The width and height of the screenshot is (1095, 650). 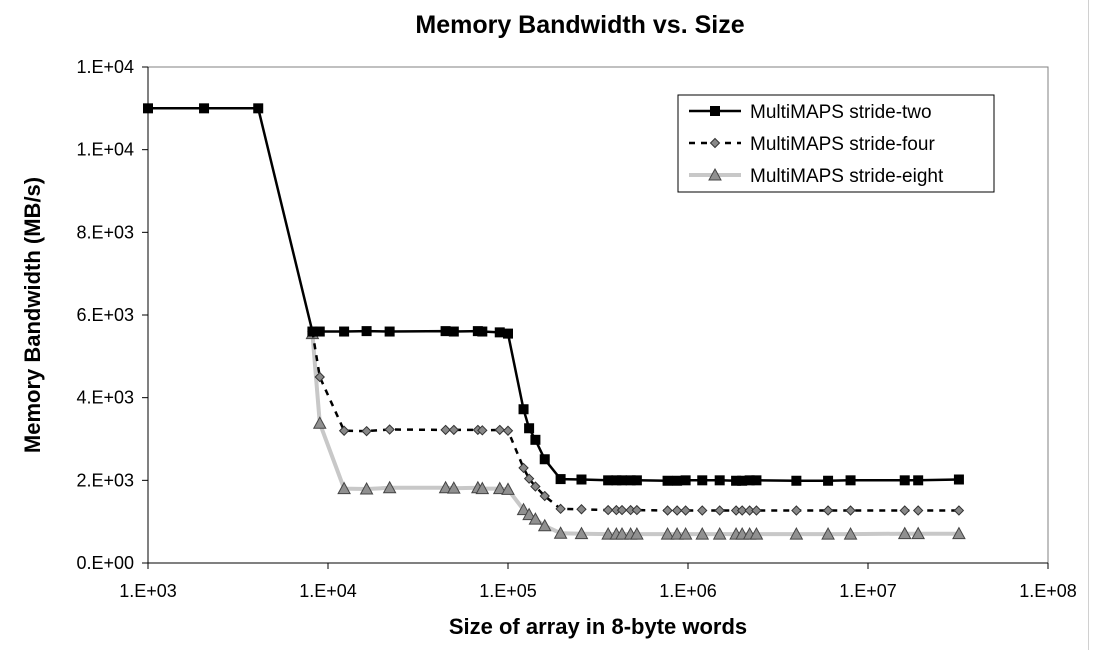 What do you see at coordinates (105, 398) in the screenshot?
I see `y-tick-label: 4.E+03` at bounding box center [105, 398].